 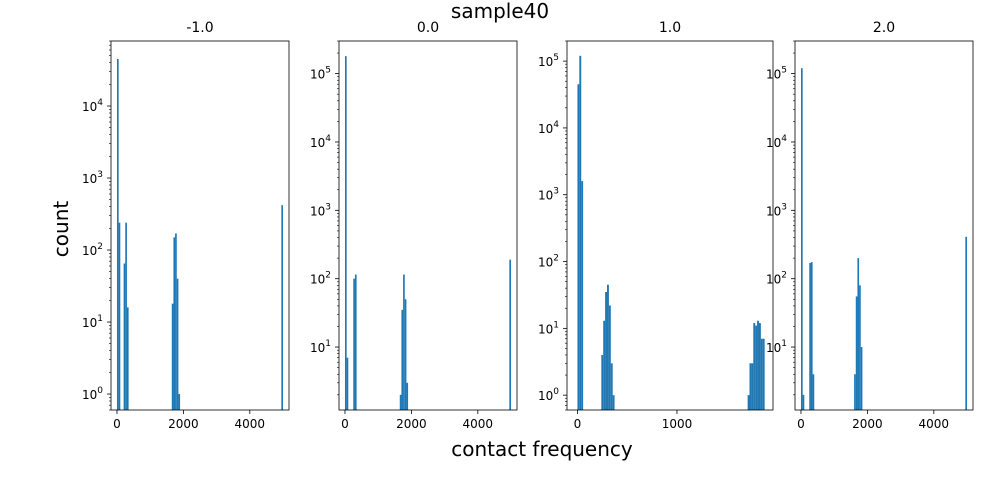 I want to click on subplot-title: 0.0, so click(x=428, y=28).